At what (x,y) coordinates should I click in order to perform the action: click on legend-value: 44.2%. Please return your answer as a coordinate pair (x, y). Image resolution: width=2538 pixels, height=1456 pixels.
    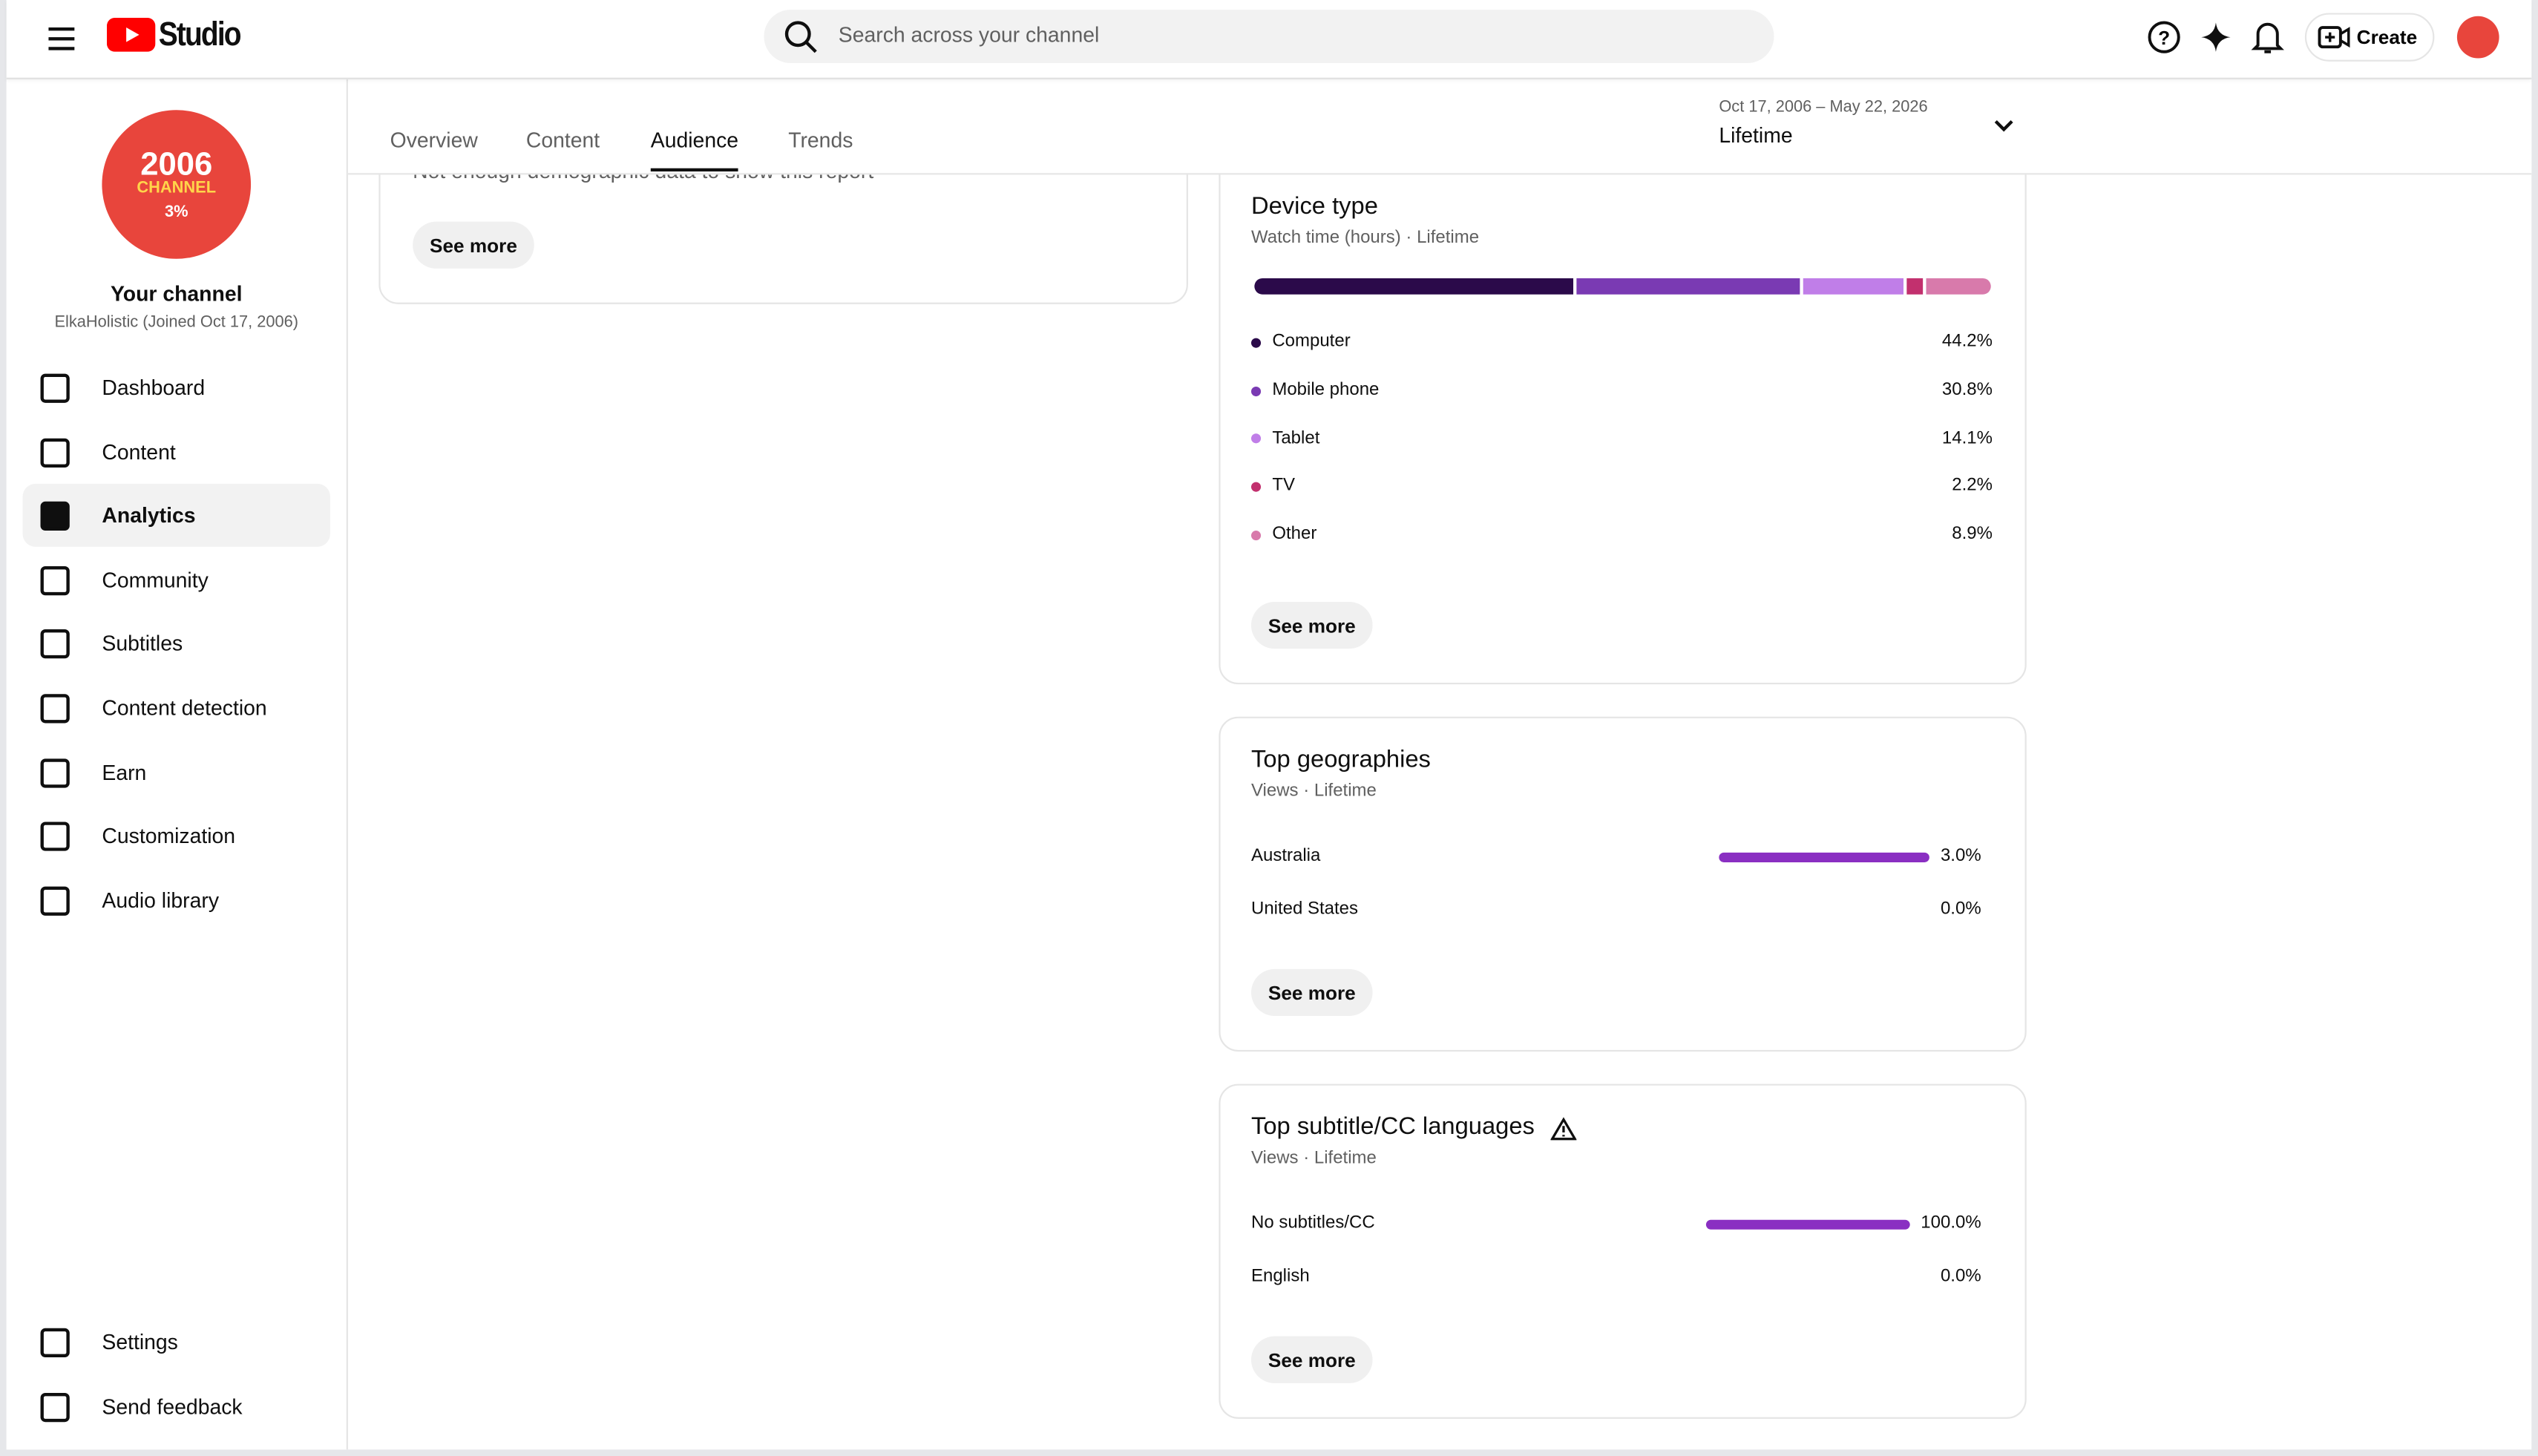
    Looking at the image, I should click on (1967, 342).